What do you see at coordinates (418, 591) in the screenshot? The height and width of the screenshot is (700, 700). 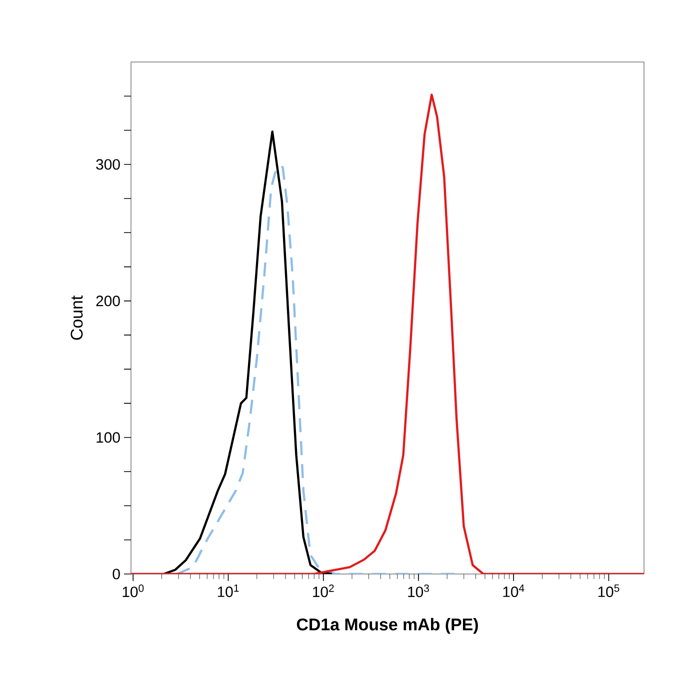 I see `x-tick-label: 10$^{3}$` at bounding box center [418, 591].